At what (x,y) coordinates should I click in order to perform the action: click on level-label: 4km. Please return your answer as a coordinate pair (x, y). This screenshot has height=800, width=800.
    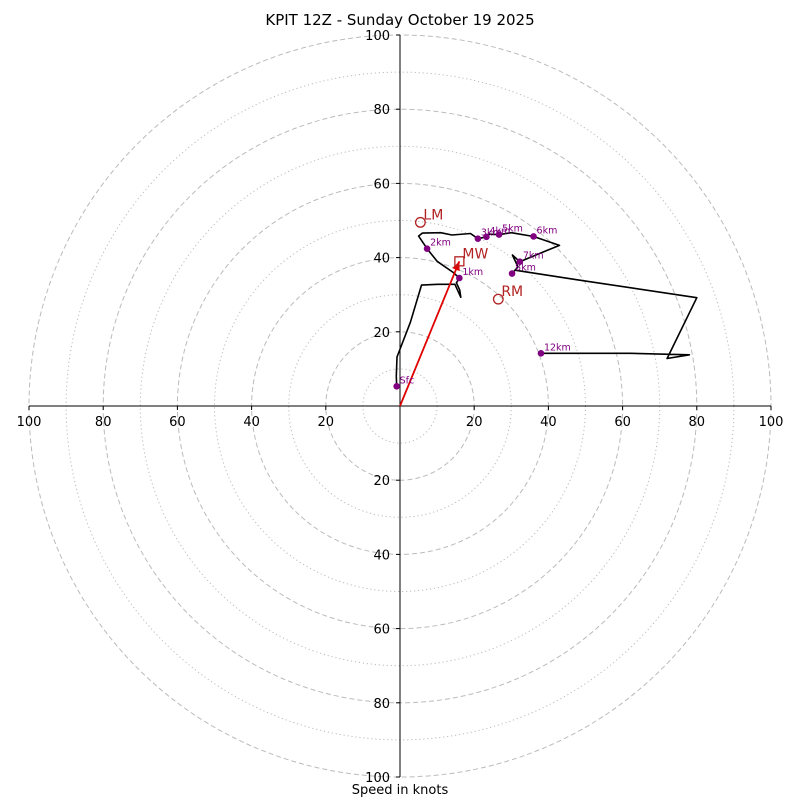
    Looking at the image, I should click on (499, 231).